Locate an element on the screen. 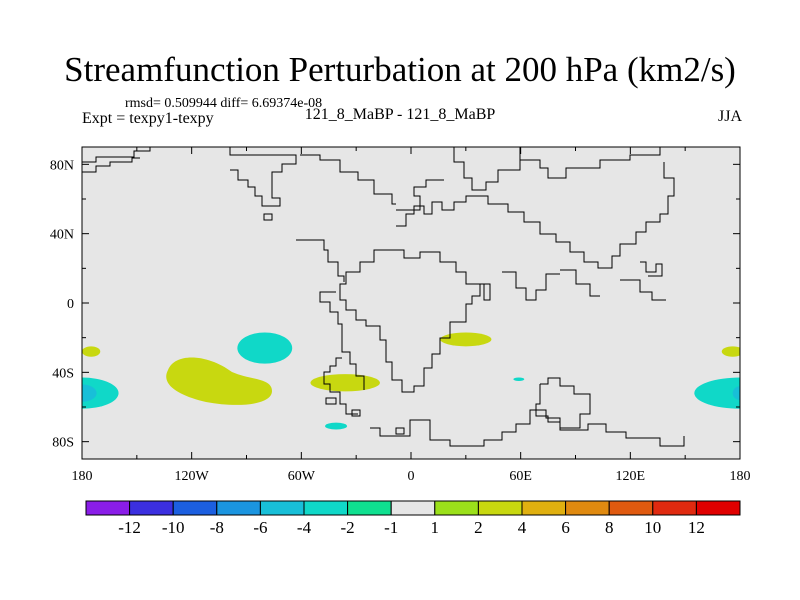  x-tick-label-4: 60E is located at coordinates (520, 476).